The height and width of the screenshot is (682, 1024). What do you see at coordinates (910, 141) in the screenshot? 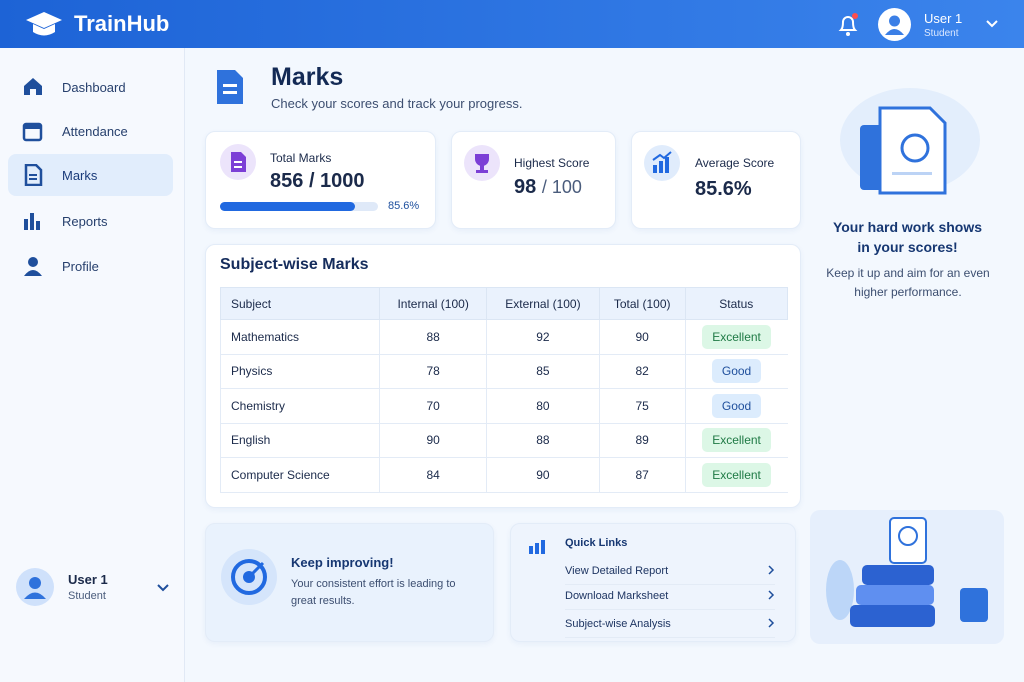
I see `promo-illustration` at bounding box center [910, 141].